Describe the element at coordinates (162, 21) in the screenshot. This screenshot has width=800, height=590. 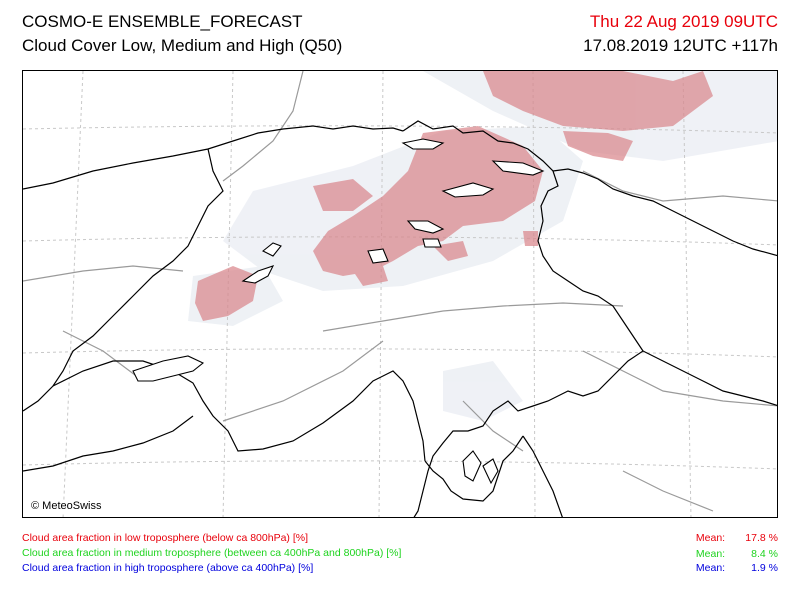
I see `chart-title: COSMO-E ENSEMBLE_FORECAST` at that location.